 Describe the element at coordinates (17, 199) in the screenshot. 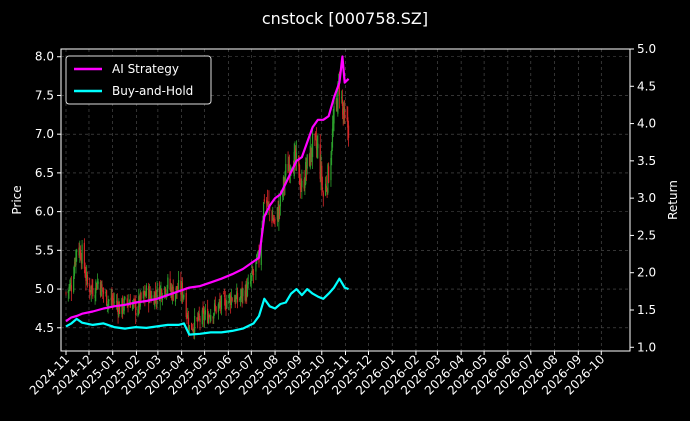

I see `left-axis-label: Price` at that location.